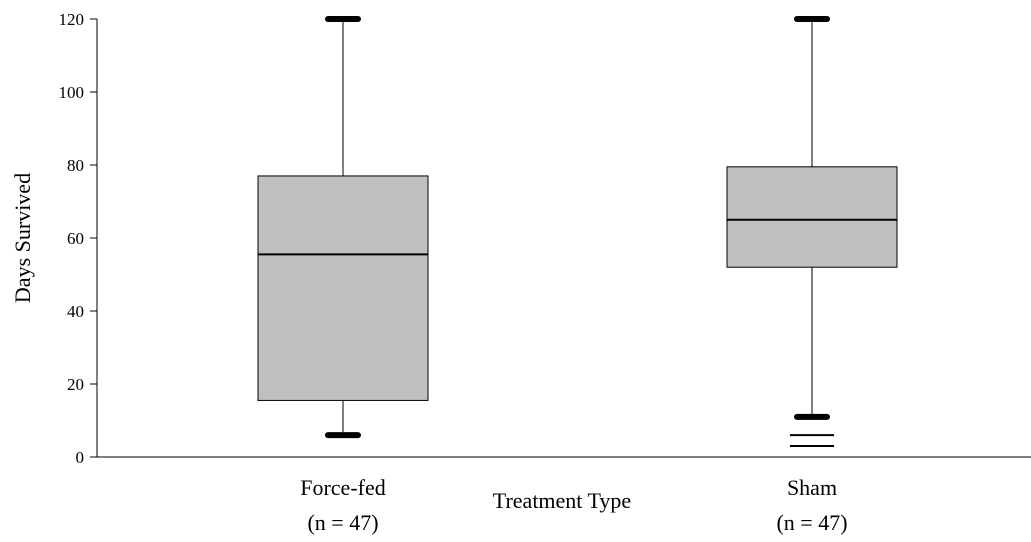 This screenshot has height=542, width=1031. Describe the element at coordinates (75, 311) in the screenshot. I see `y-tick-label: 40` at that location.